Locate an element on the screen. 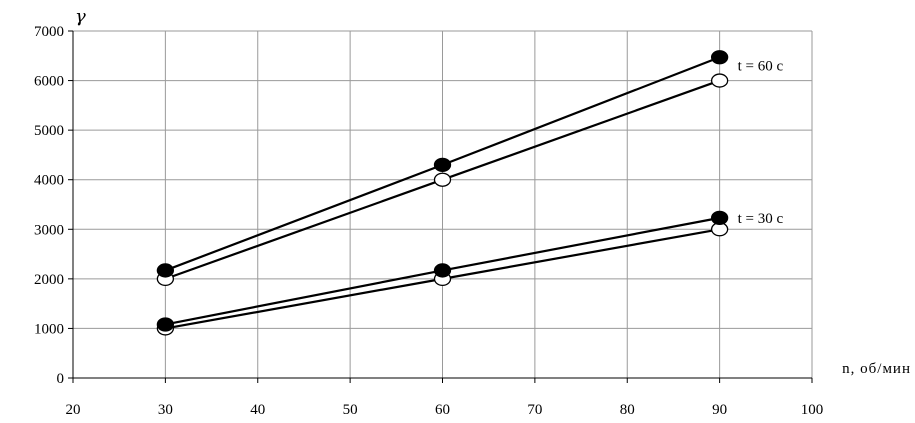 This screenshot has width=915, height=423. x-tick-label: 100 is located at coordinates (812, 410).